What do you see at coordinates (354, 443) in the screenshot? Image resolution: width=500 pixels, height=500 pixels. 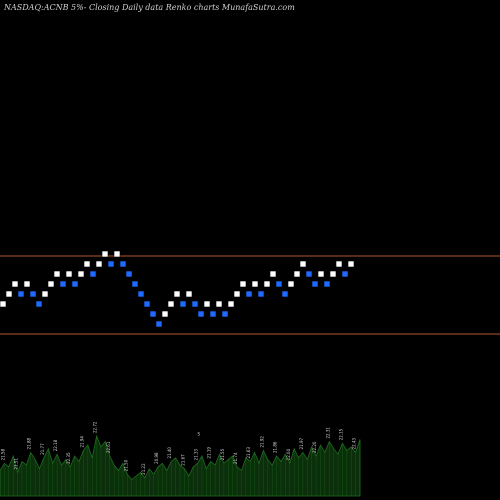 I see `volume-label: 22.43` at bounding box center [354, 443].